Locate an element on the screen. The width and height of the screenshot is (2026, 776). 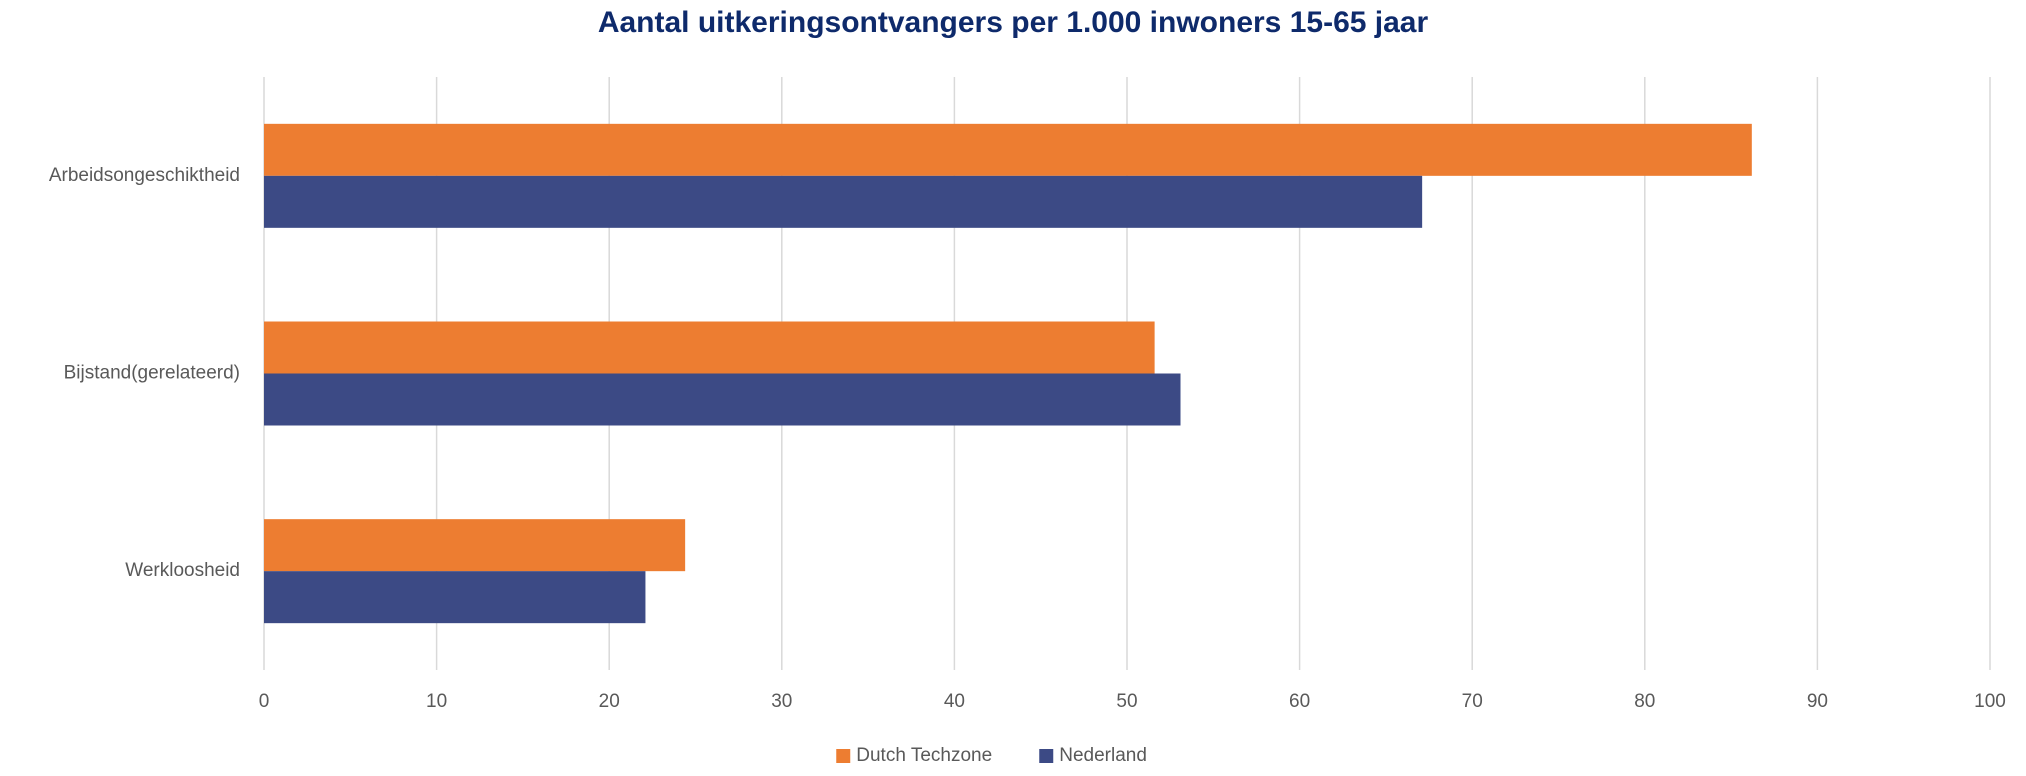
x-tick-label: 60 is located at coordinates (1299, 701).